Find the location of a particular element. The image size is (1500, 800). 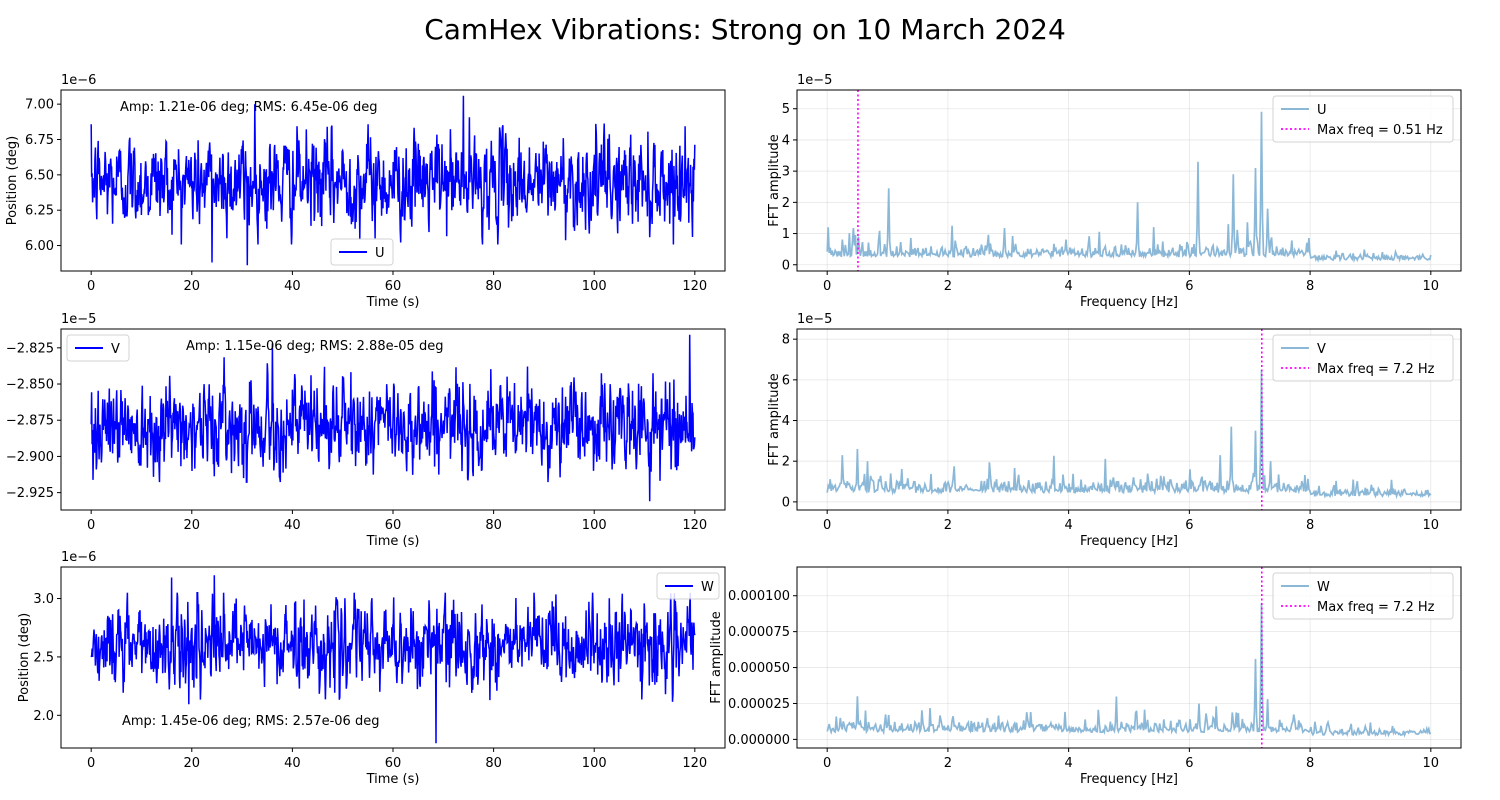

x-tick-label: 2 is located at coordinates (948, 286).